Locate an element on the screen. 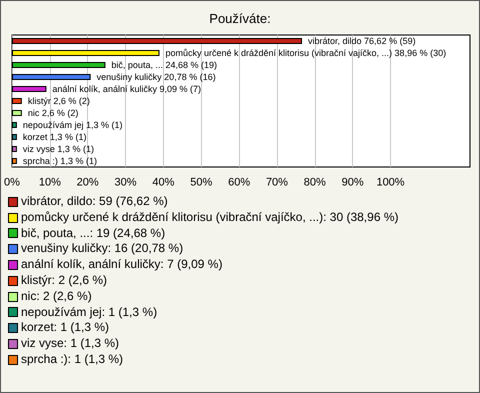  data-label: anální kolík, anální kuličky 9,09 % (7) is located at coordinates (126, 89).